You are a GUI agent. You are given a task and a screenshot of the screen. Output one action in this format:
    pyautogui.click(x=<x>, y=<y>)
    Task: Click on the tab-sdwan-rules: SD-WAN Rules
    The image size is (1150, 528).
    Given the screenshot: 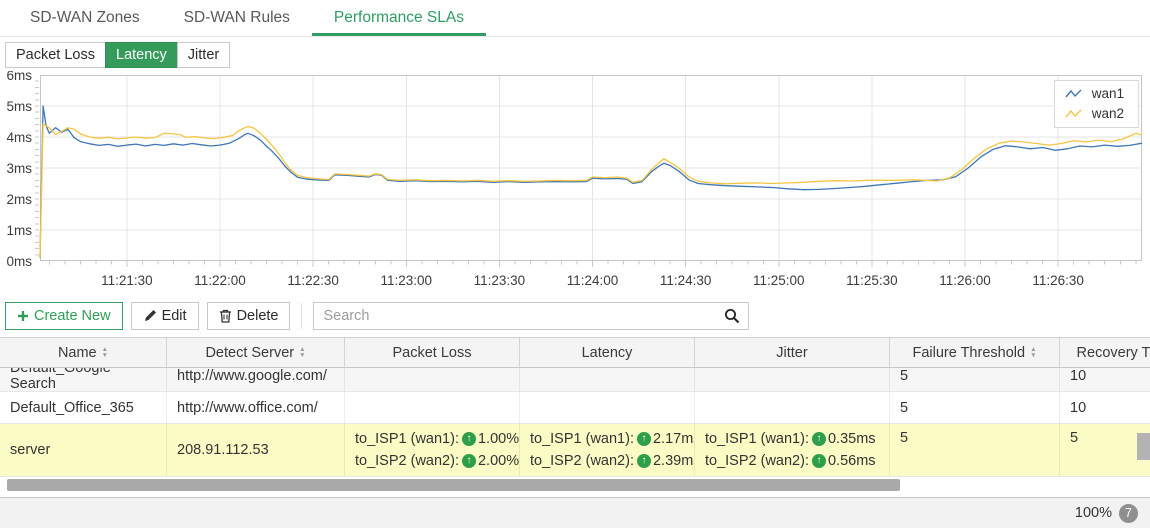 What is the action you would take?
    pyautogui.click(x=237, y=18)
    